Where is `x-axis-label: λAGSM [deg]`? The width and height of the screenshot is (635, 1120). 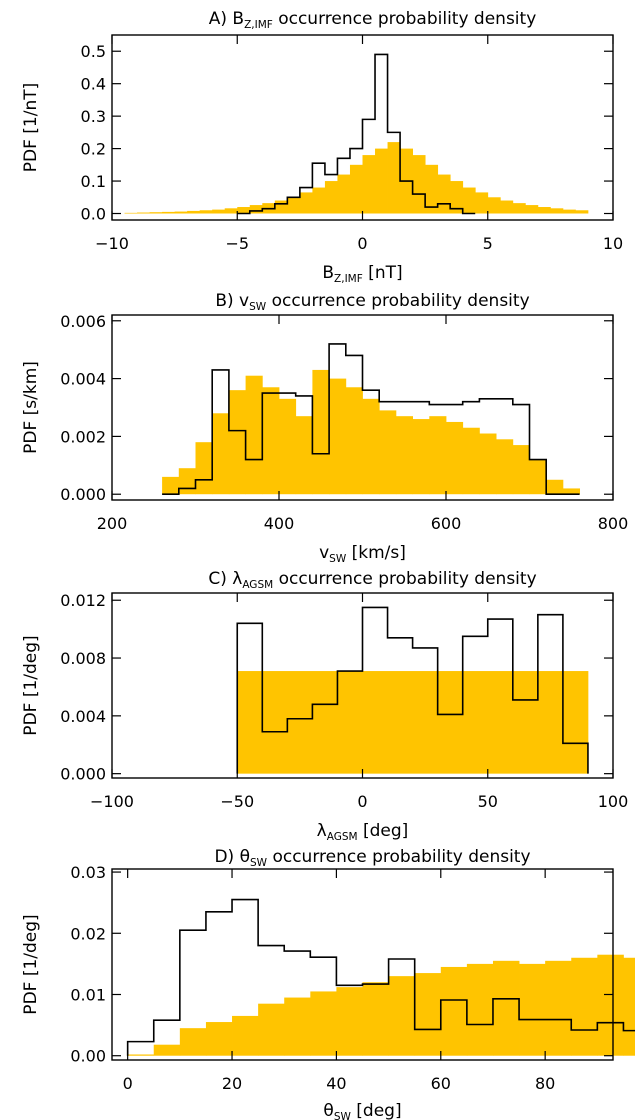
x-axis-label: λAGSM [deg] is located at coordinates (363, 832).